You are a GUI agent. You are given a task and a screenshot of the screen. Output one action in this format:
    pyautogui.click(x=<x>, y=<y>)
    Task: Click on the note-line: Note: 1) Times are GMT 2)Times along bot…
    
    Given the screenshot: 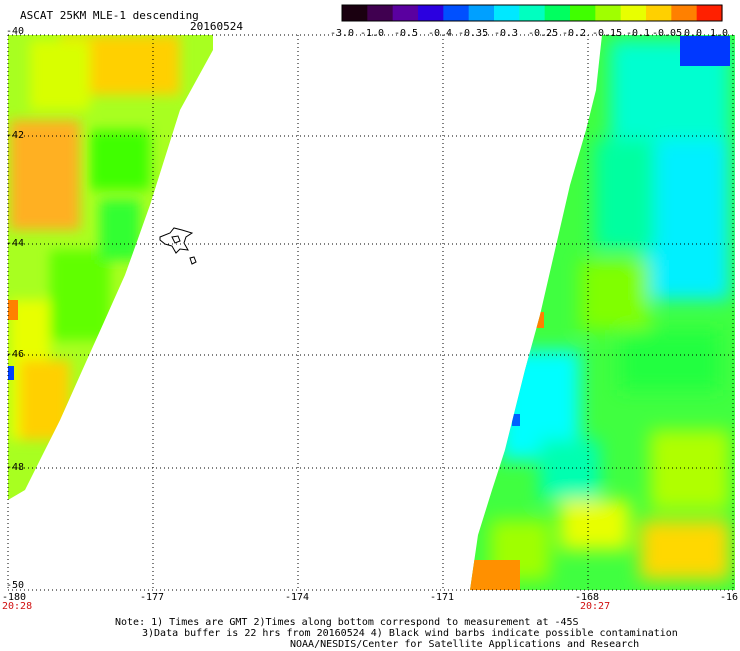 What is the action you would take?
    pyautogui.click(x=347, y=622)
    